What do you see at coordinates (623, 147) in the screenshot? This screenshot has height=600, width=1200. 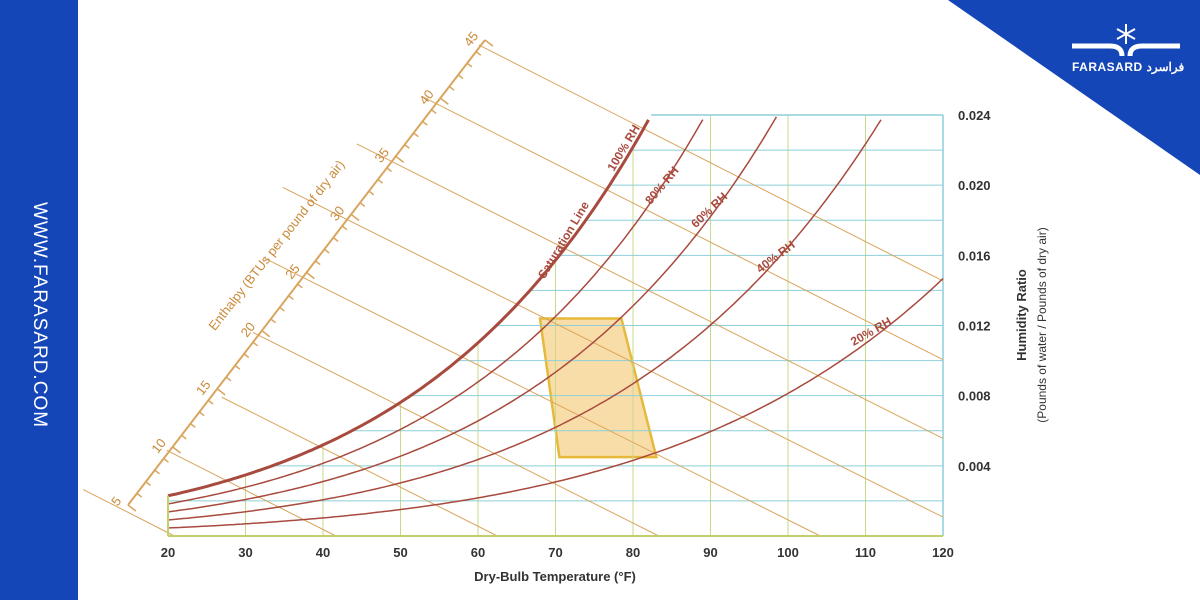 I see `rh-label-100: 100% RH` at bounding box center [623, 147].